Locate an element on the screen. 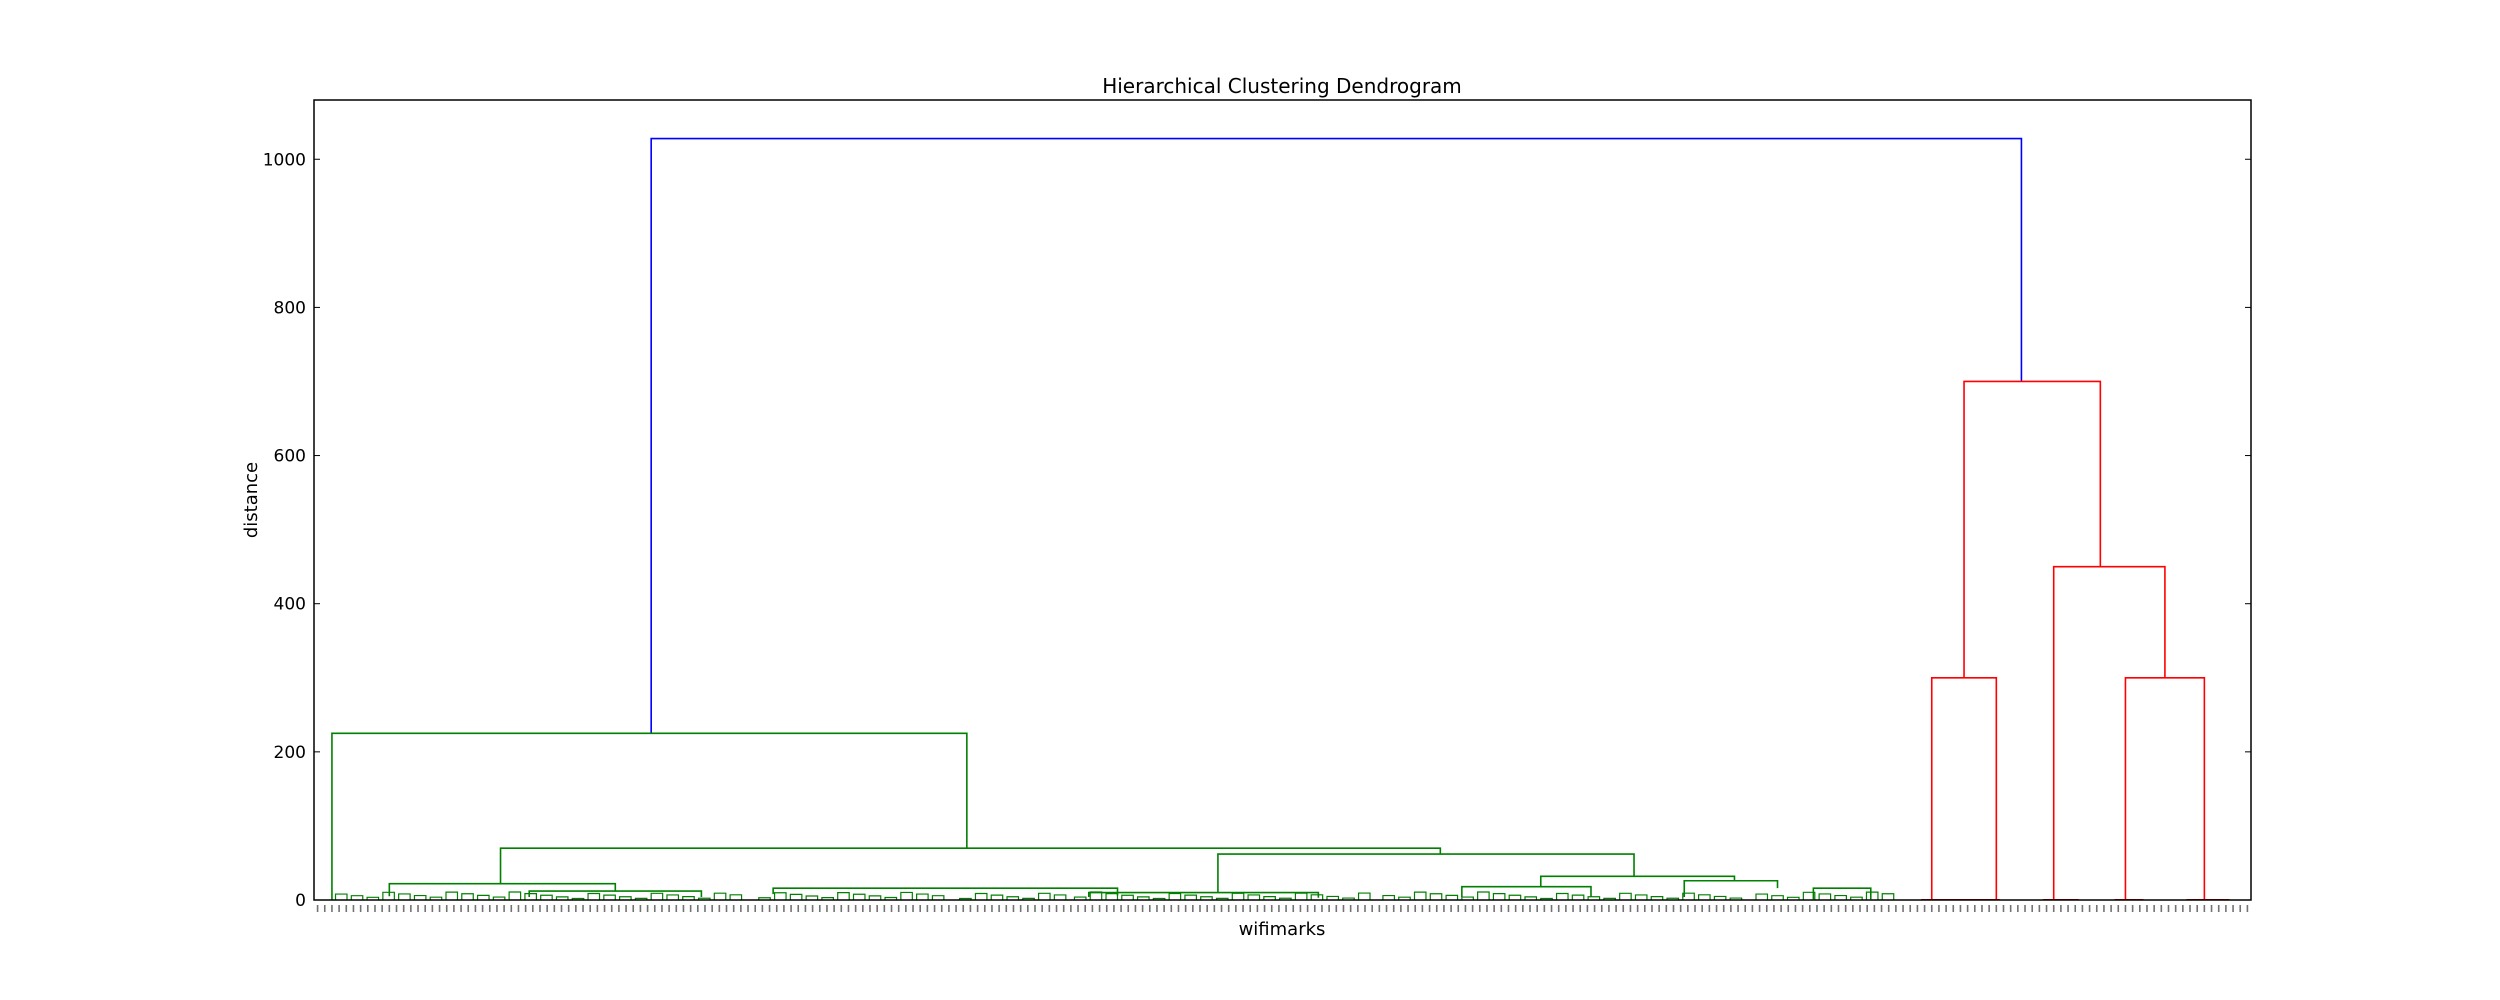 This screenshot has width=2500, height=1000. y-tick-label-2: 400 is located at coordinates (290, 605).